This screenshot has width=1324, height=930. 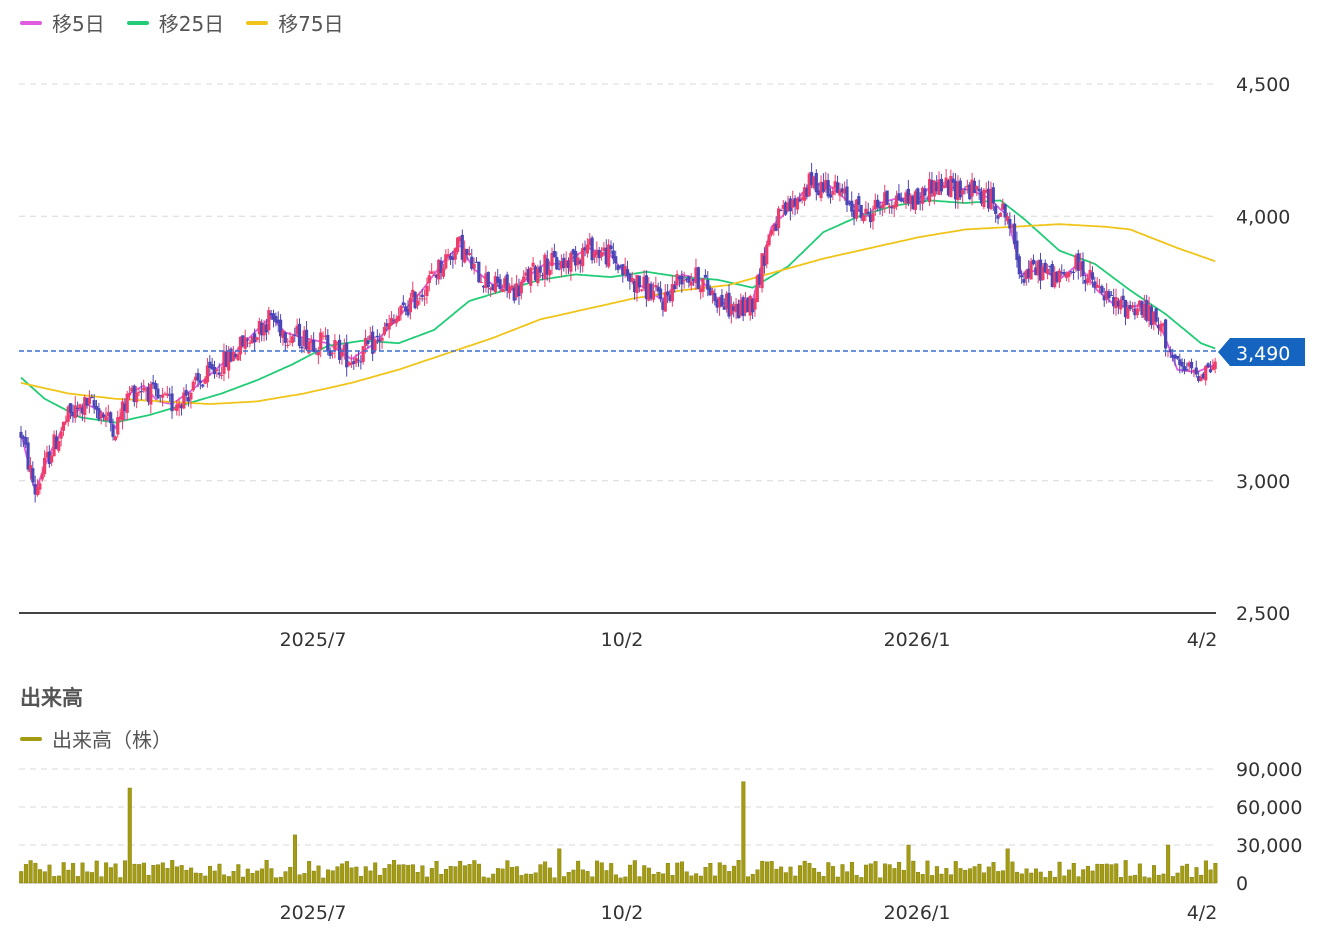 I want to click on legend-item-ma25: 移25日, so click(x=175, y=22).